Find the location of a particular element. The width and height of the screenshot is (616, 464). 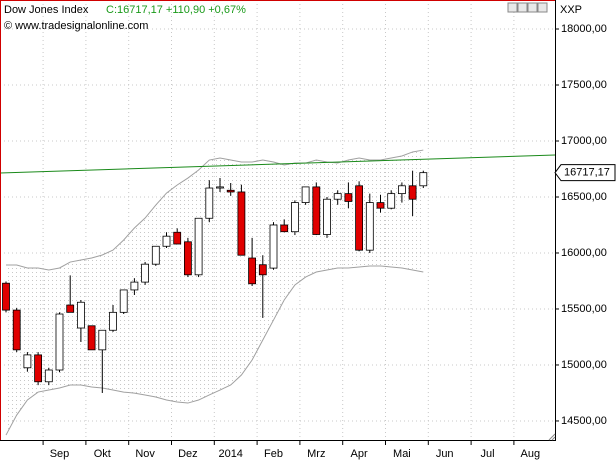

x-tick-label: Jul is located at coordinates (487, 454).